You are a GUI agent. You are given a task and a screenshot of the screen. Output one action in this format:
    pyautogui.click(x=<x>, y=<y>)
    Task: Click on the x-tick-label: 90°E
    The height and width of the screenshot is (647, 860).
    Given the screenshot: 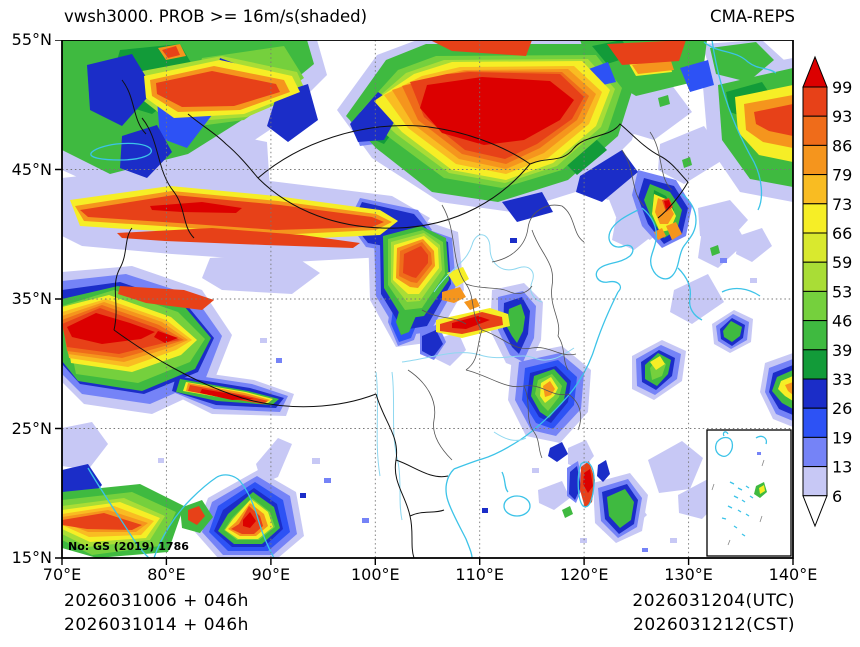 What is the action you would take?
    pyautogui.click(x=271, y=574)
    